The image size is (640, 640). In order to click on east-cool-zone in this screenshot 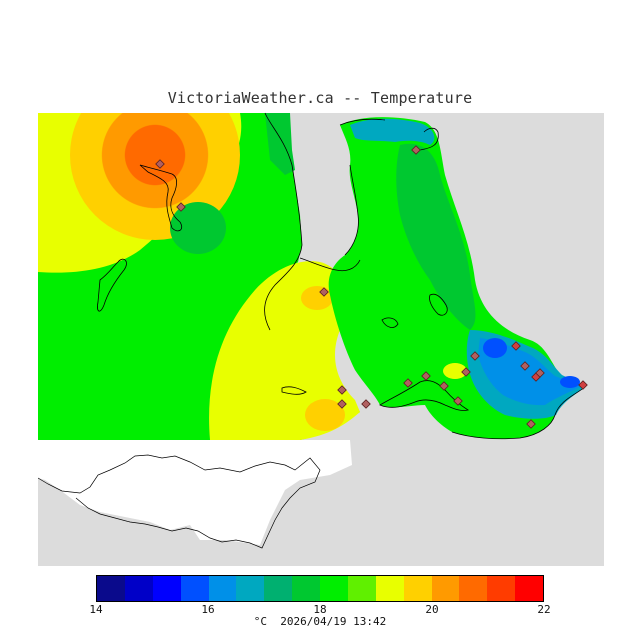, I will do `click(436, 236)`.